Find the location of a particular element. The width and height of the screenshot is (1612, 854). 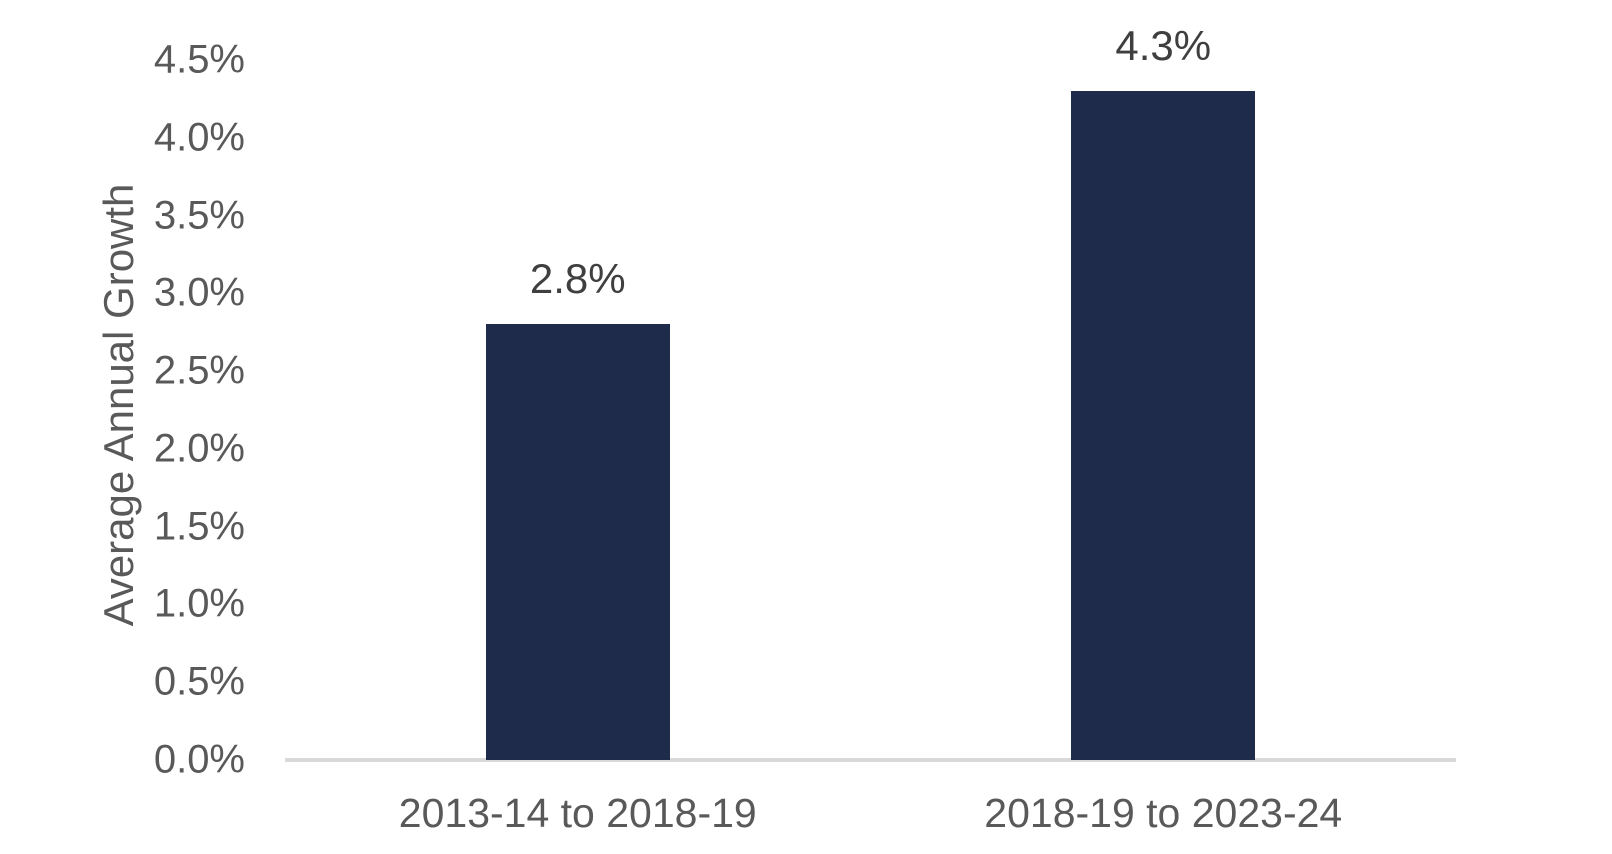

bar-data-label: 4.3% is located at coordinates (1163, 46).